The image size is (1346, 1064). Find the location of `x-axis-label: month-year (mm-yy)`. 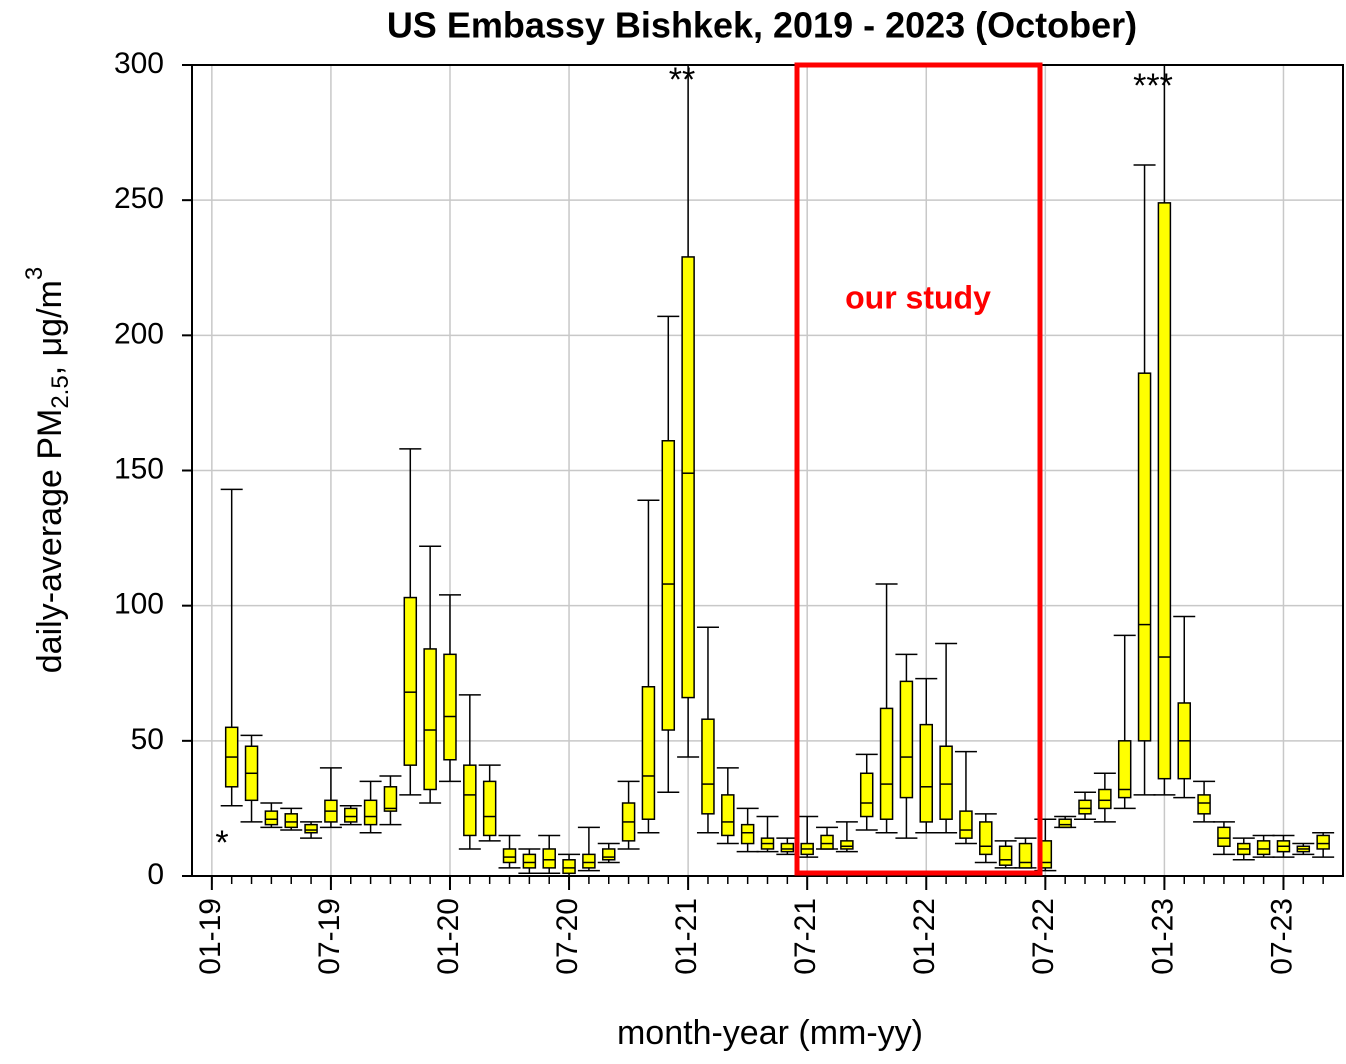

x-axis-label: month-year (mm-yy) is located at coordinates (770, 1033).